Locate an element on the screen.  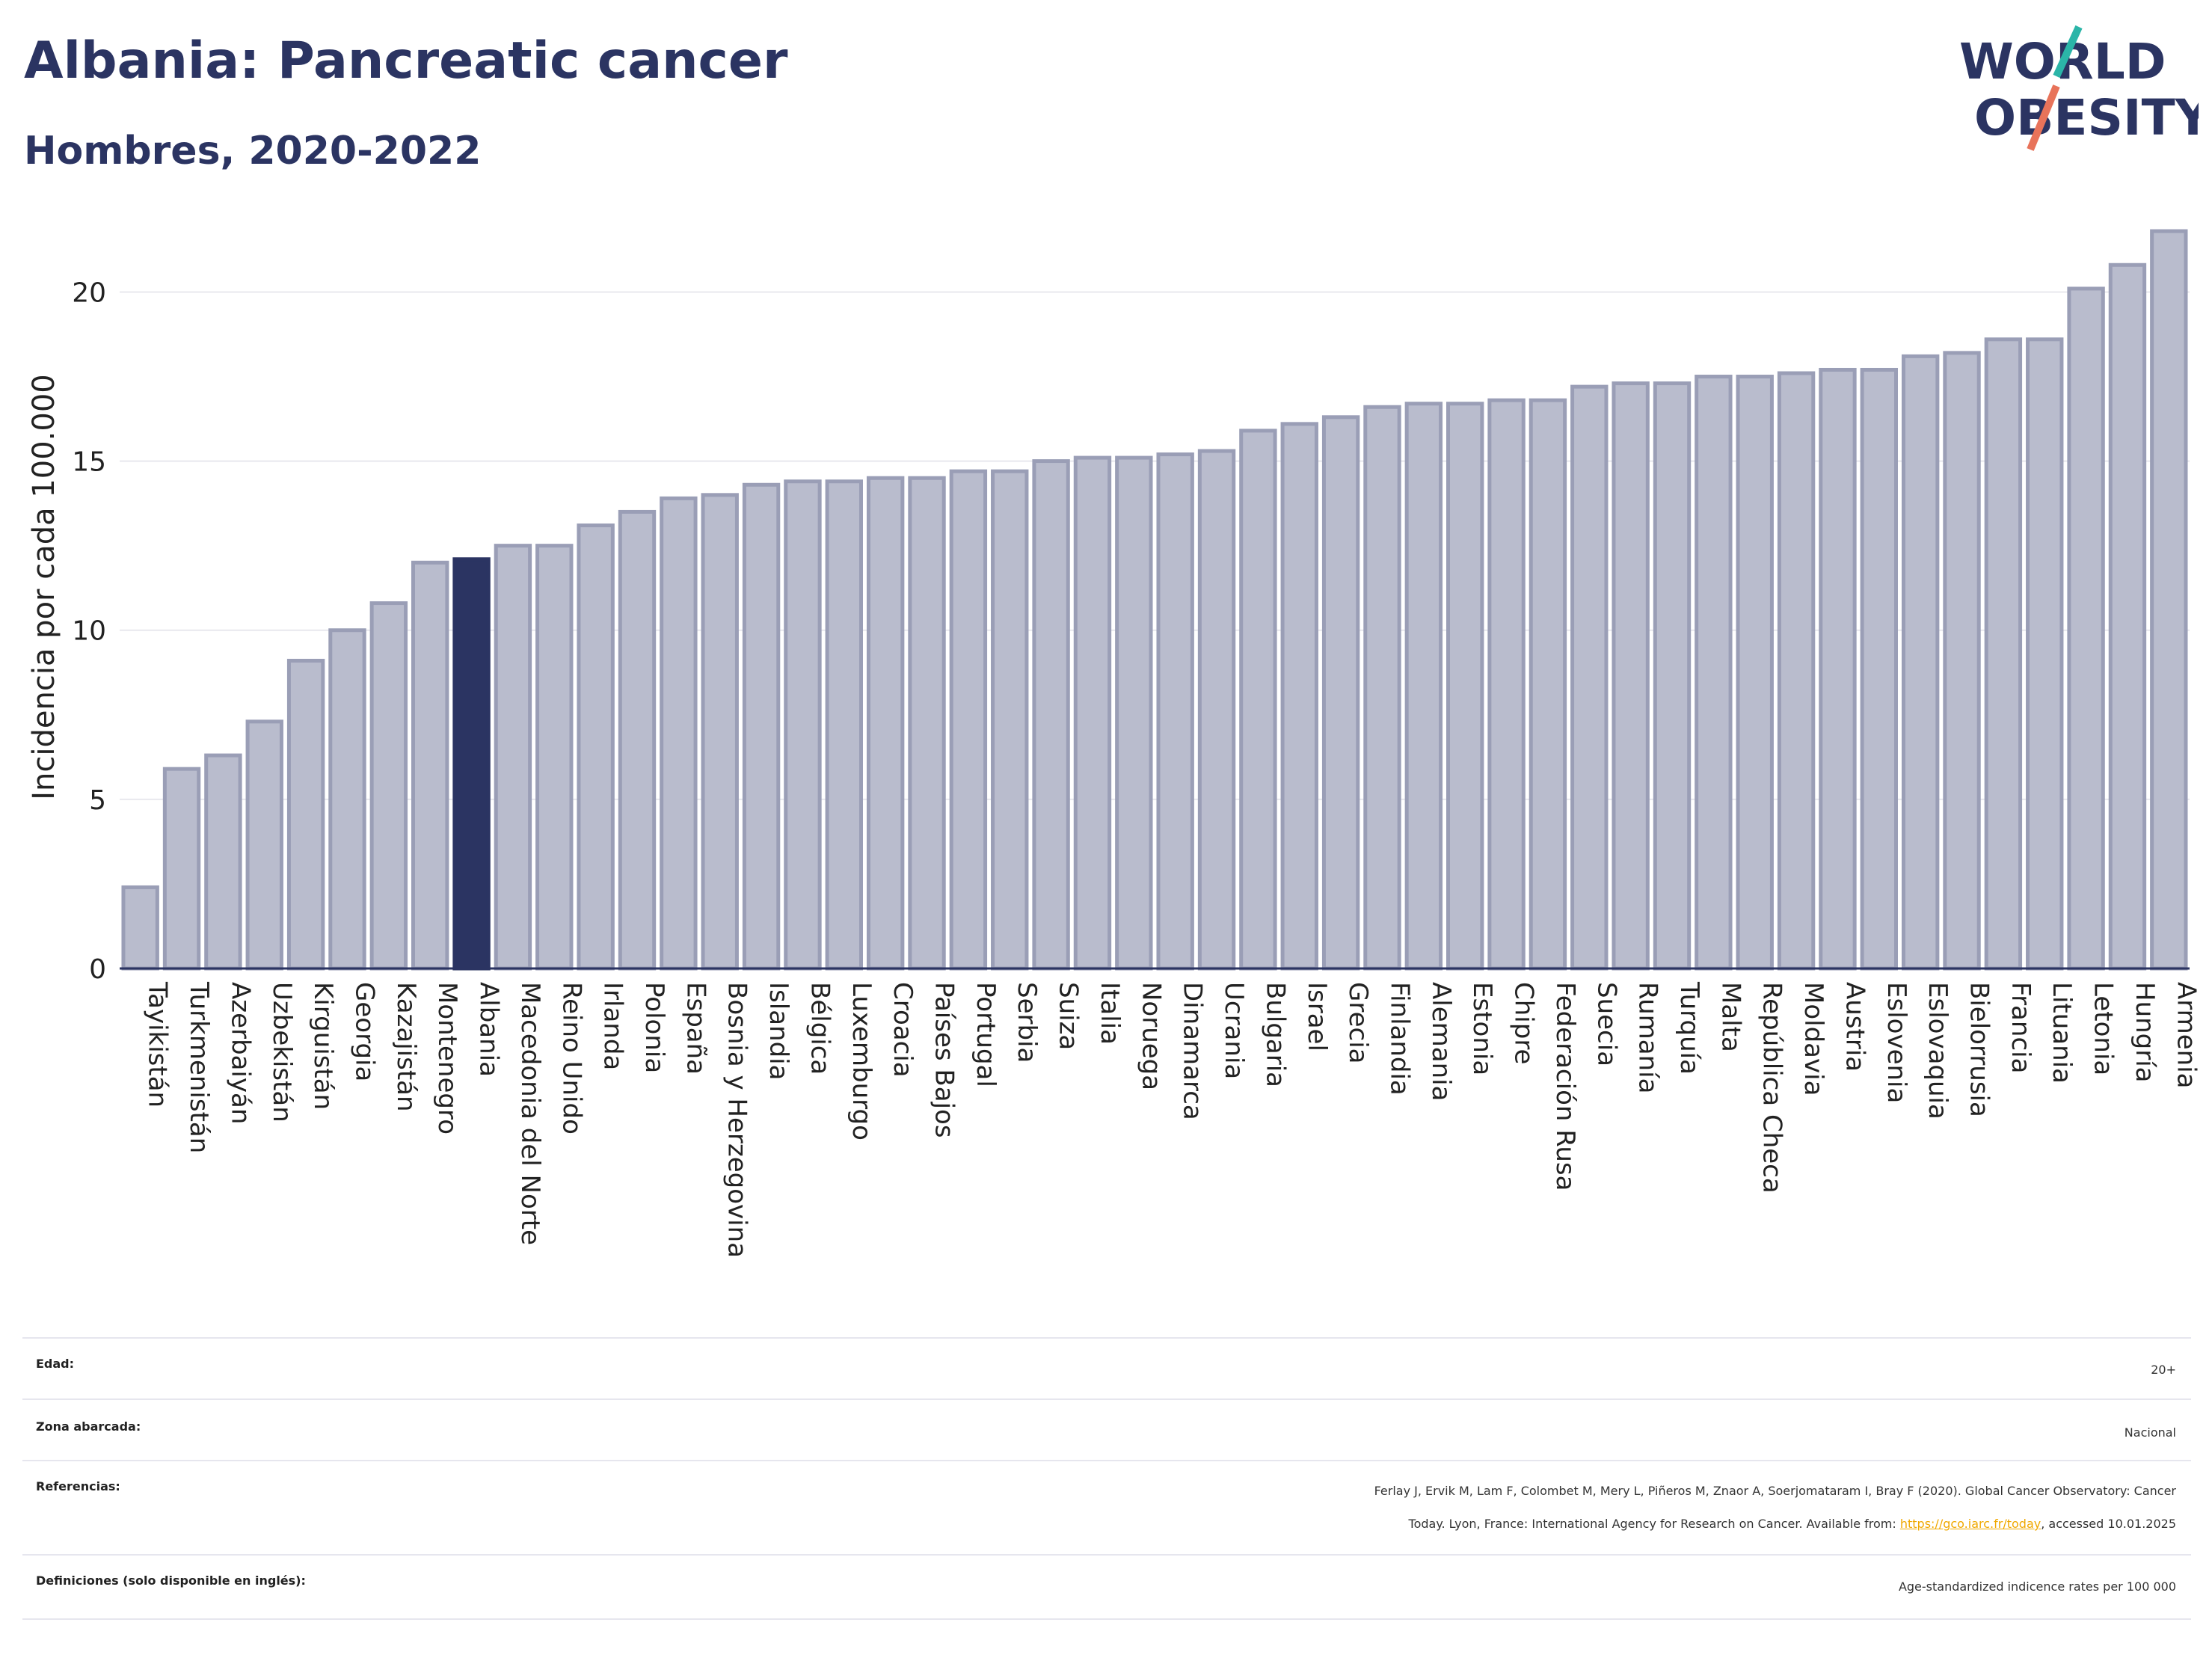
x-tick-label: Bélgica is located at coordinates (820, 1028).